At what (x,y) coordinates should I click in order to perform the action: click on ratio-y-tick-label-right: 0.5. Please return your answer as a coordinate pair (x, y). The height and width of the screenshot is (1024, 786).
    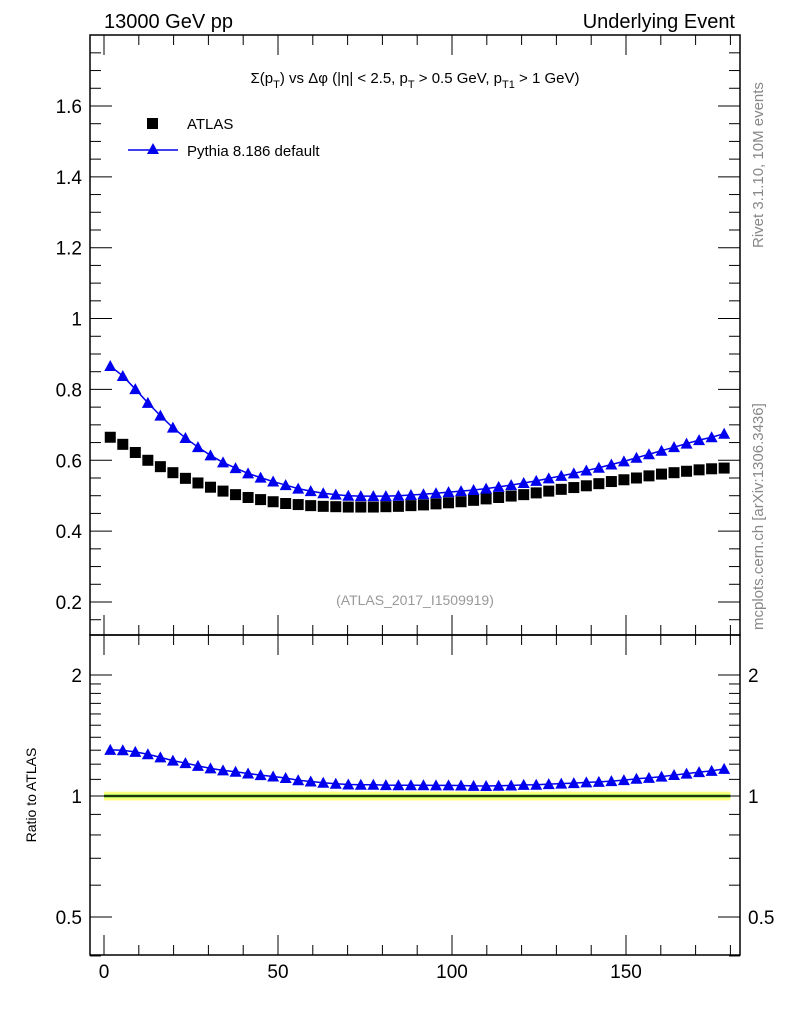
    Looking at the image, I should click on (761, 918).